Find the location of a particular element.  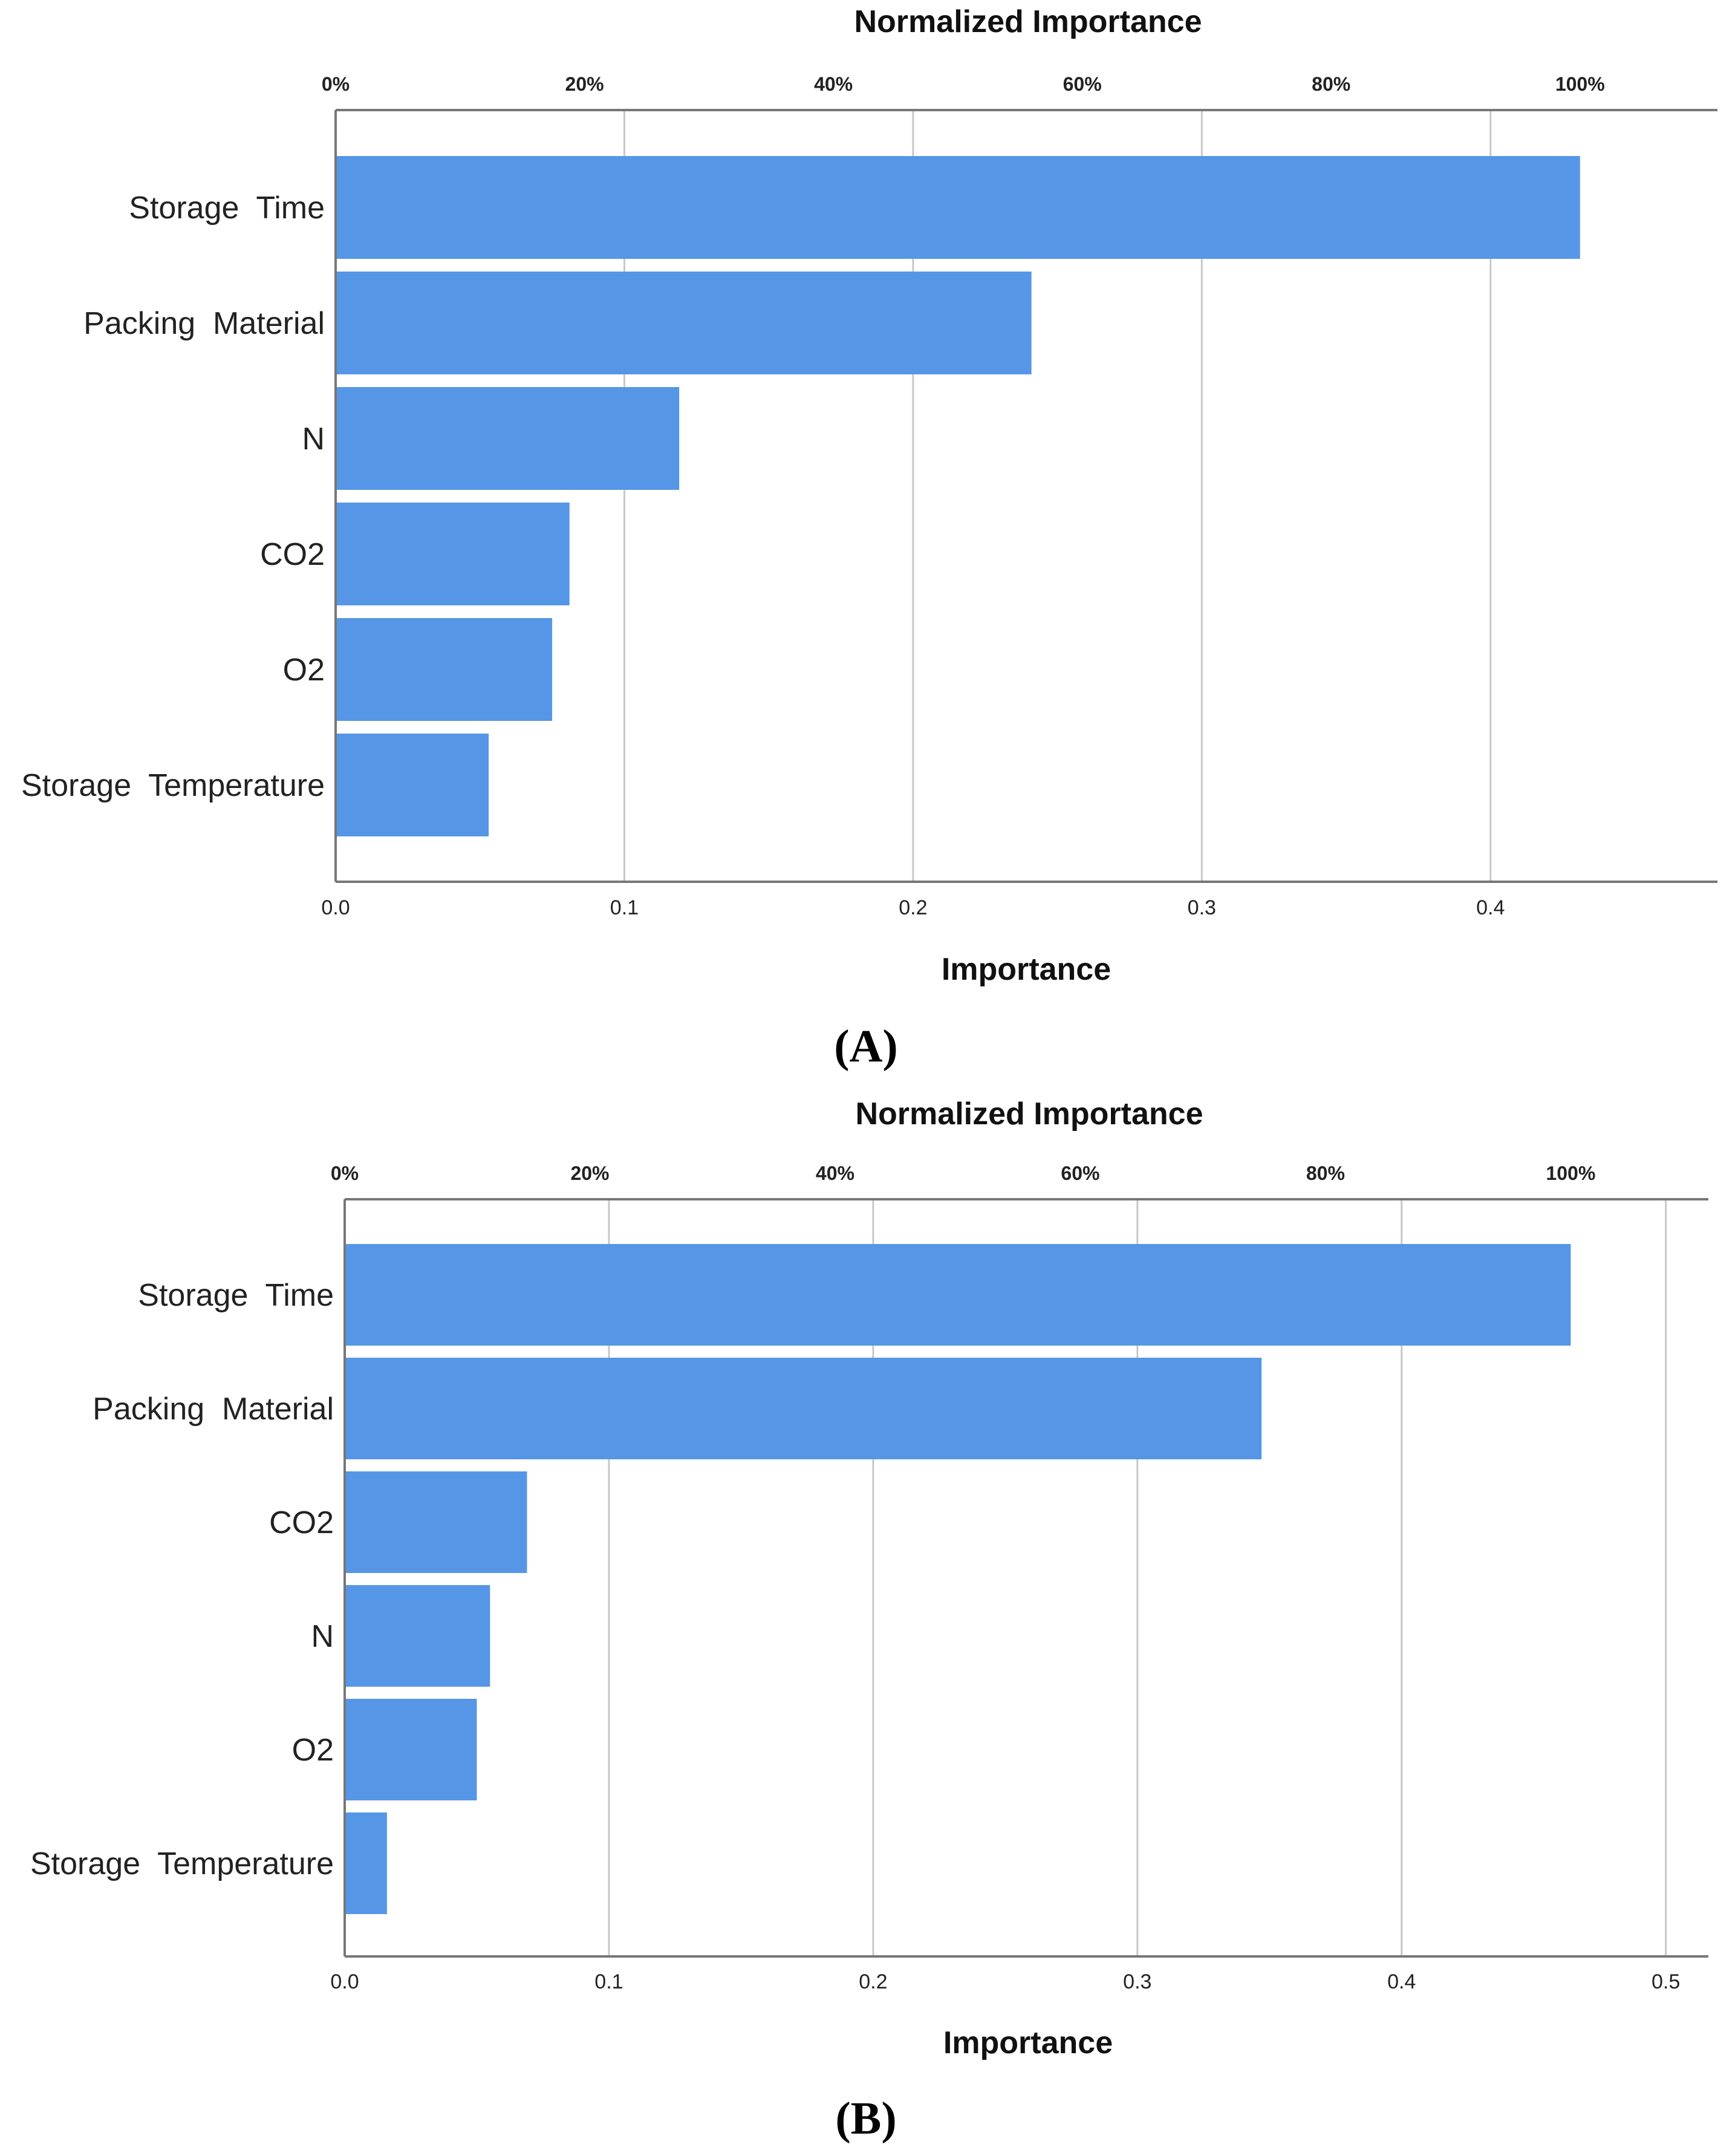

chart-a-x-tick-label: 0.1 is located at coordinates (624, 907).